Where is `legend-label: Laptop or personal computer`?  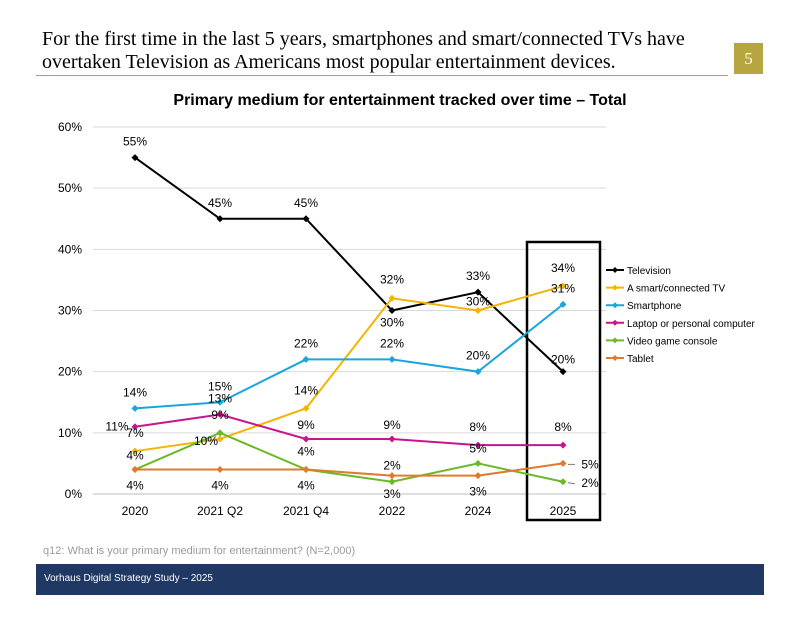 legend-label: Laptop or personal computer is located at coordinates (691, 324).